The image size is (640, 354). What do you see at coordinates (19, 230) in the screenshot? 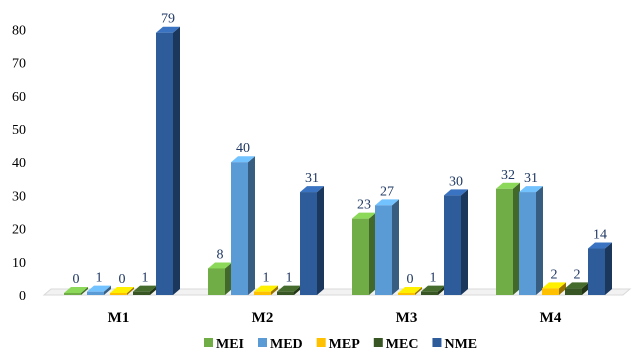
I see `y-tick-label: 20` at bounding box center [19, 230].